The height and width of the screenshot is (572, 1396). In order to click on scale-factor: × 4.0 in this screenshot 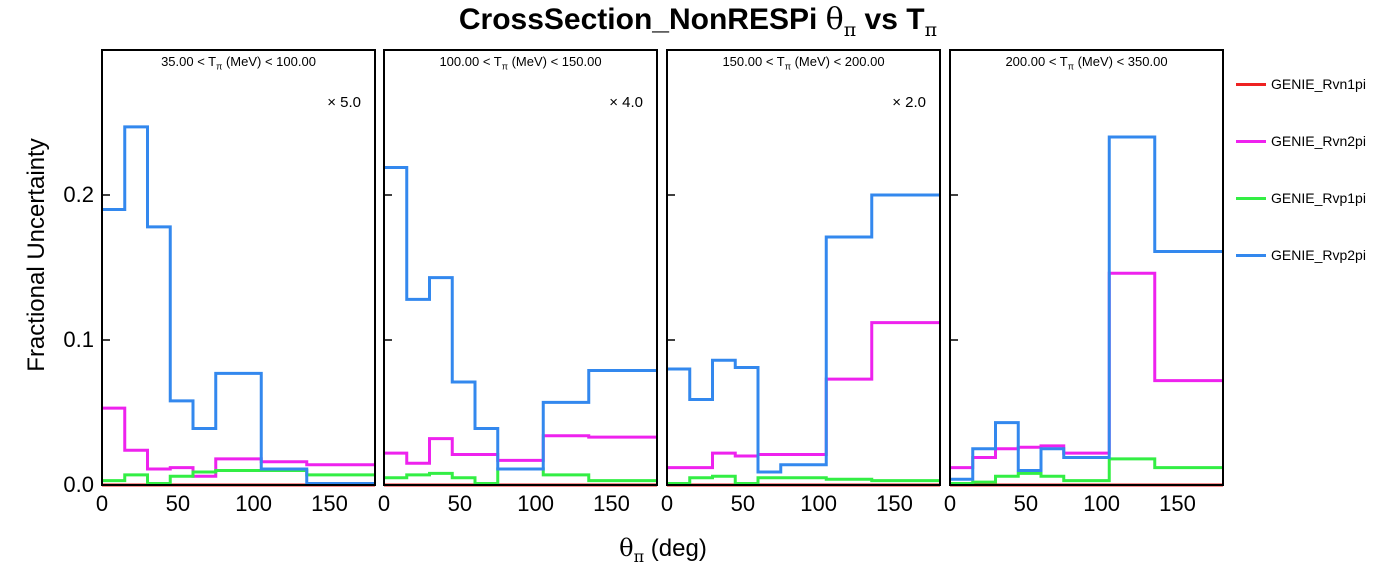, I will do `click(626, 102)`.